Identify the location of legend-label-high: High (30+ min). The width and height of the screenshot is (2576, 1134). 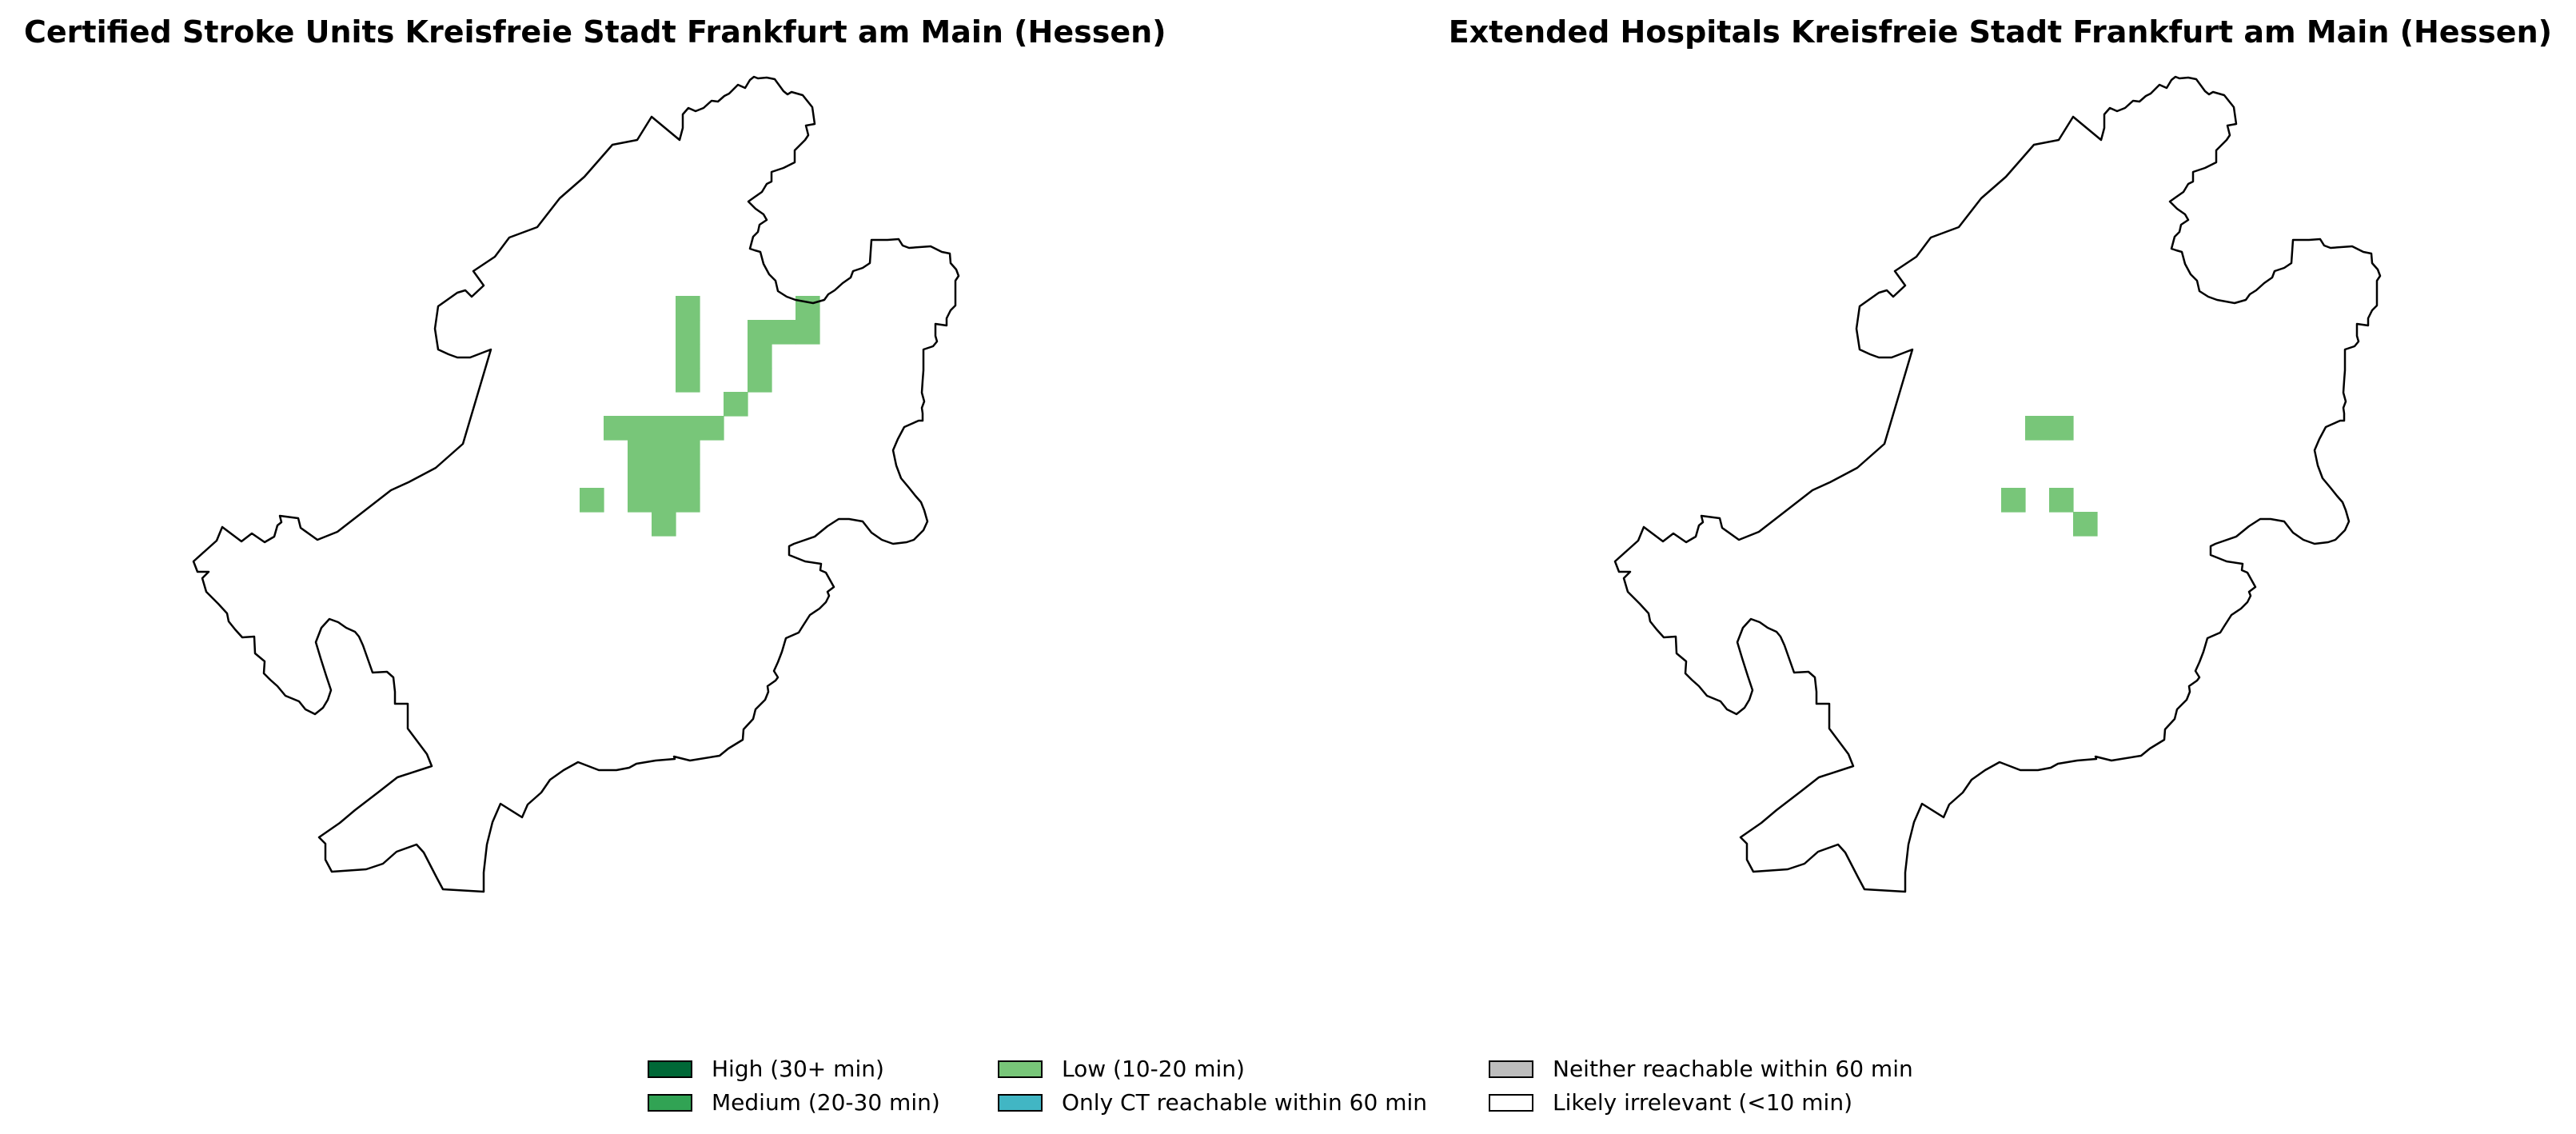
(798, 1069).